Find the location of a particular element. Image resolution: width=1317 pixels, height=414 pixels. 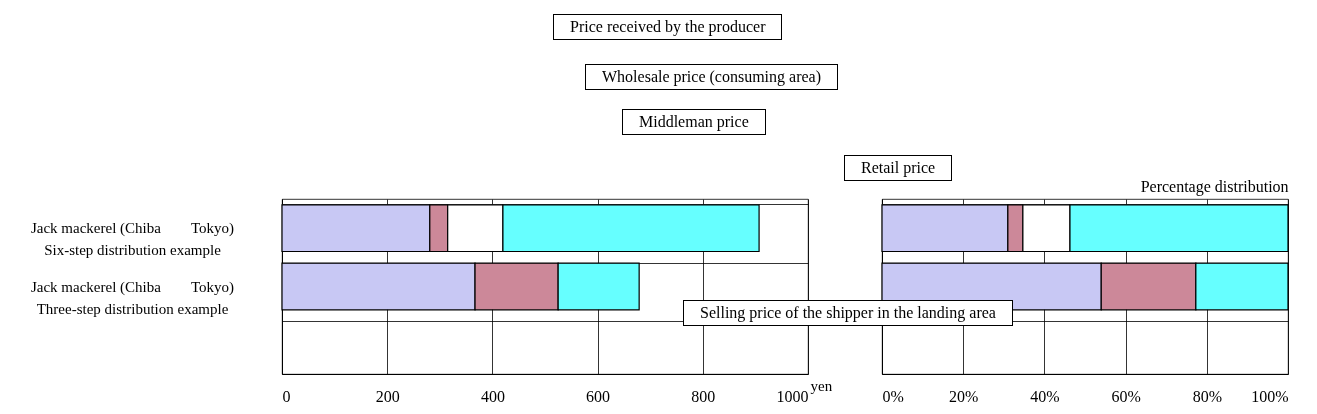

x-tick-label: 800 is located at coordinates (703, 396).